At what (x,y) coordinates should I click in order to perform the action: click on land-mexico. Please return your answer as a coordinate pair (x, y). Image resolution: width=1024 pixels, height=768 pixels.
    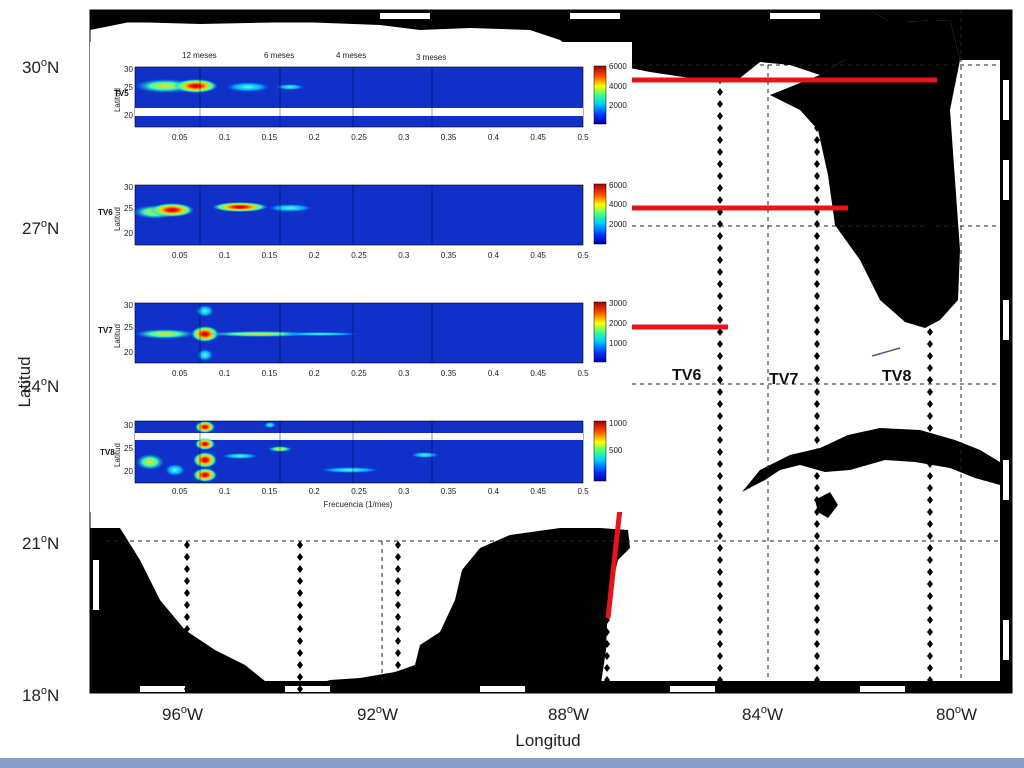
    Looking at the image, I should click on (360, 610).